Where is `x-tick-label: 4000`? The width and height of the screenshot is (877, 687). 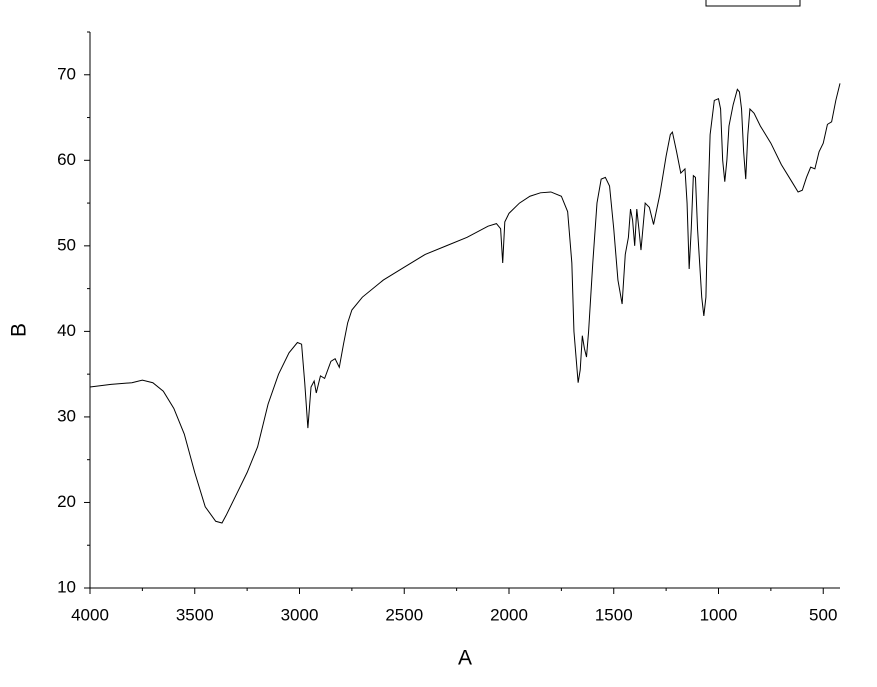
x-tick-label: 4000 is located at coordinates (90, 614).